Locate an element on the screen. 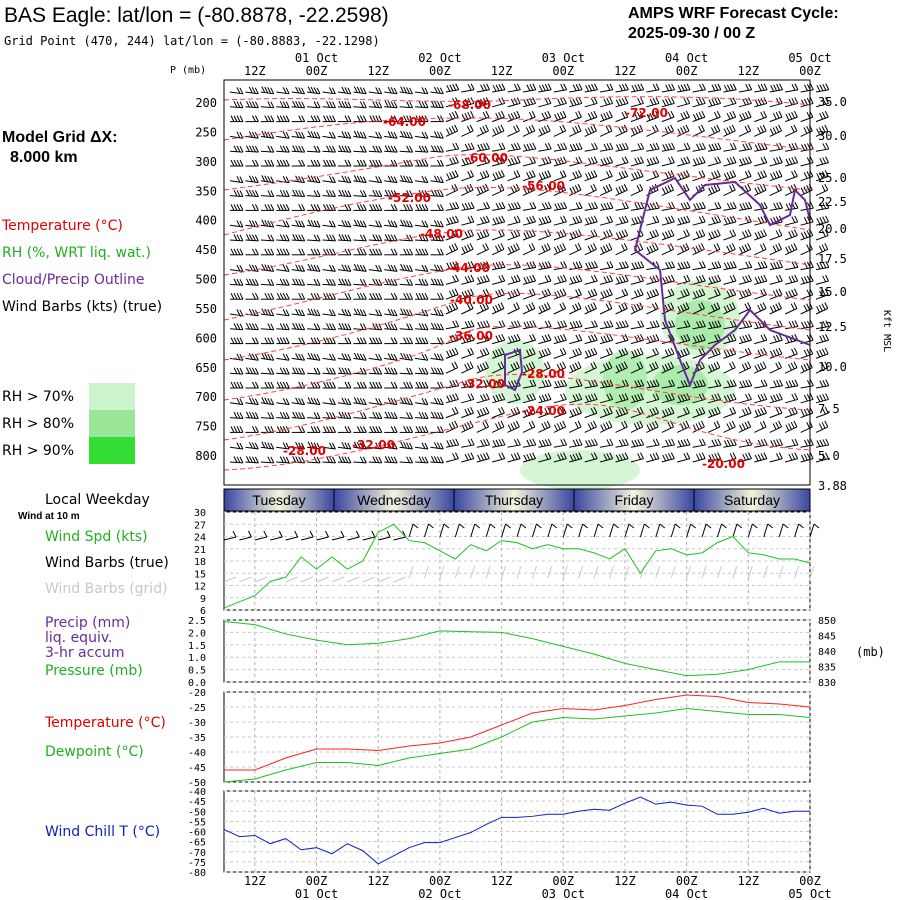 The width and height of the screenshot is (900, 900). y-tick: -65 is located at coordinates (197, 843).